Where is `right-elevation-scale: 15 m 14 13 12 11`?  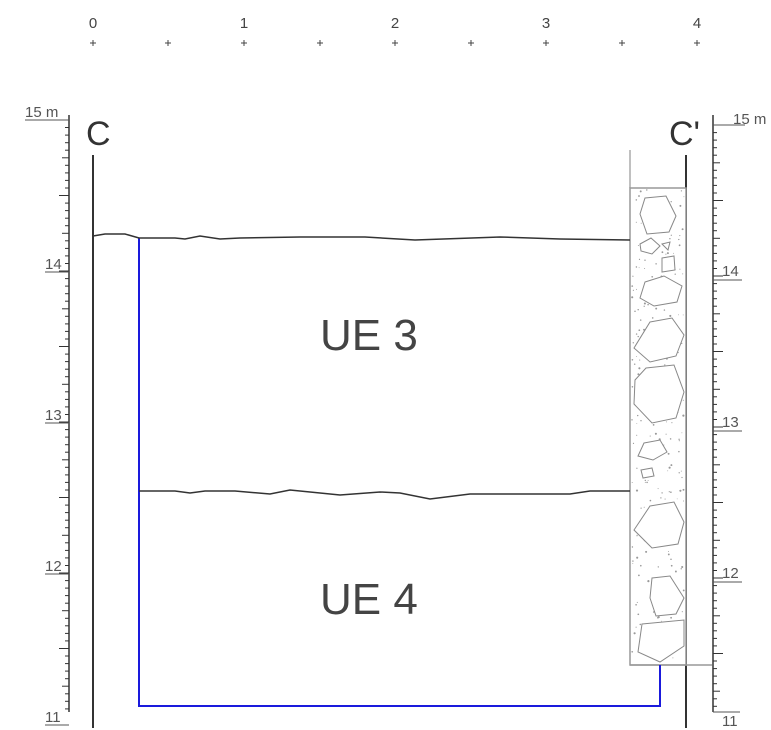
right-elevation-scale: 15 m 14 13 12 11 is located at coordinates (739, 420).